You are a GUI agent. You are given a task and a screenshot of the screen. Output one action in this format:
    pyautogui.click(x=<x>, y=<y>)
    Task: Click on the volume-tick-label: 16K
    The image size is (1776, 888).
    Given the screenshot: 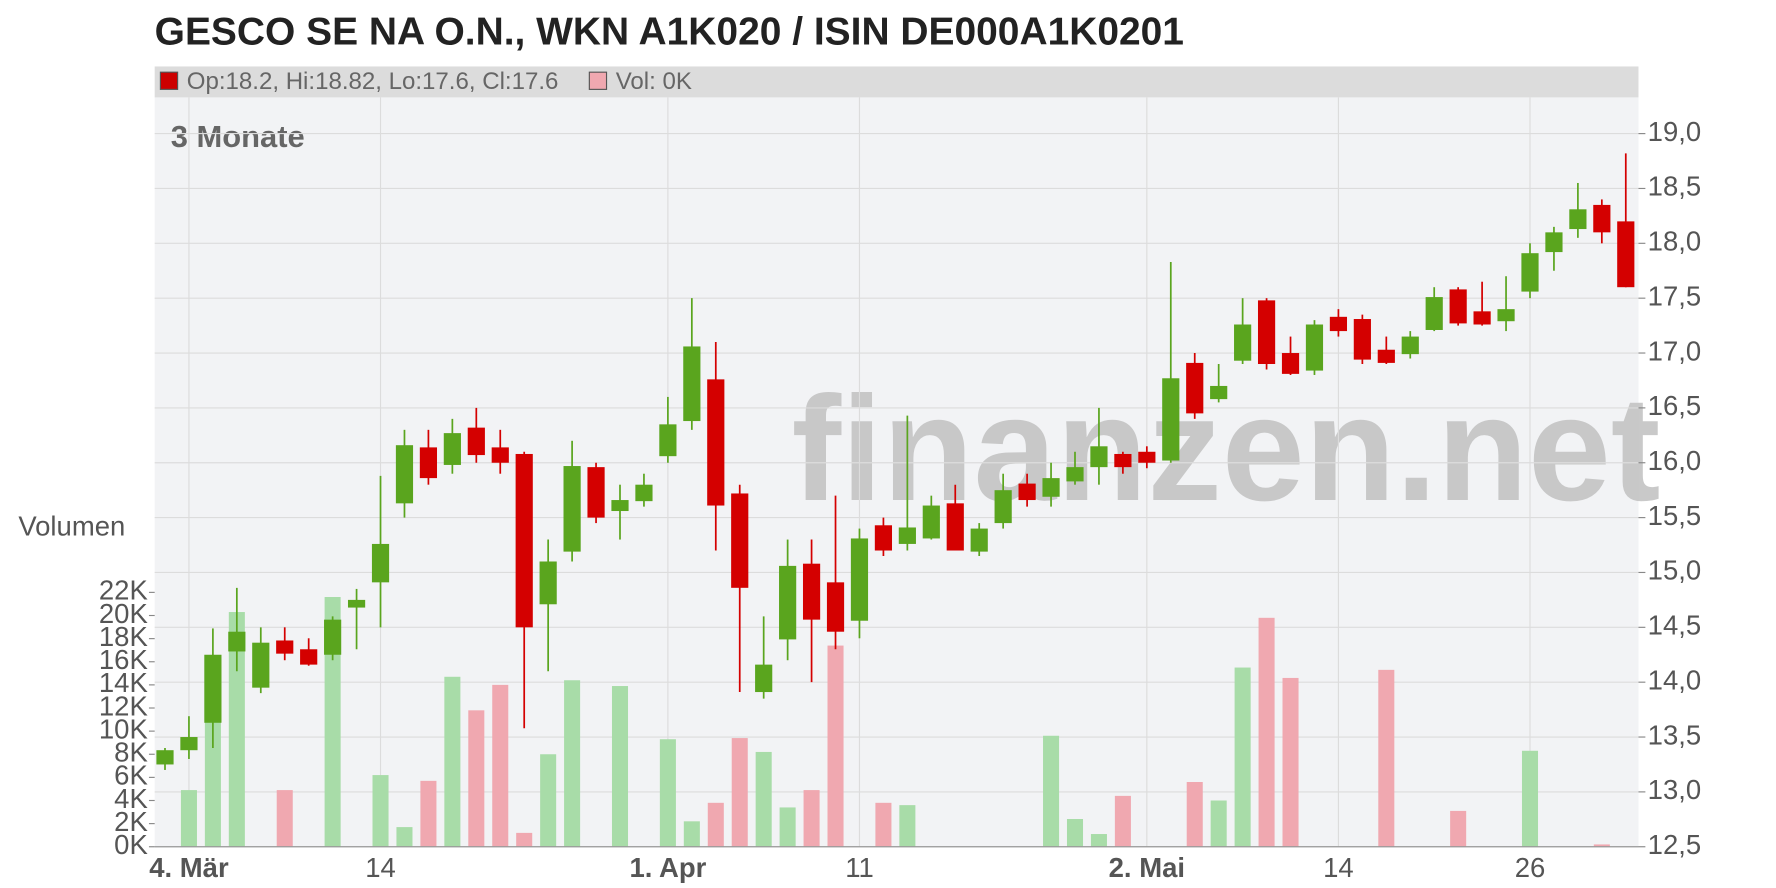 What is the action you would take?
    pyautogui.click(x=124, y=659)
    